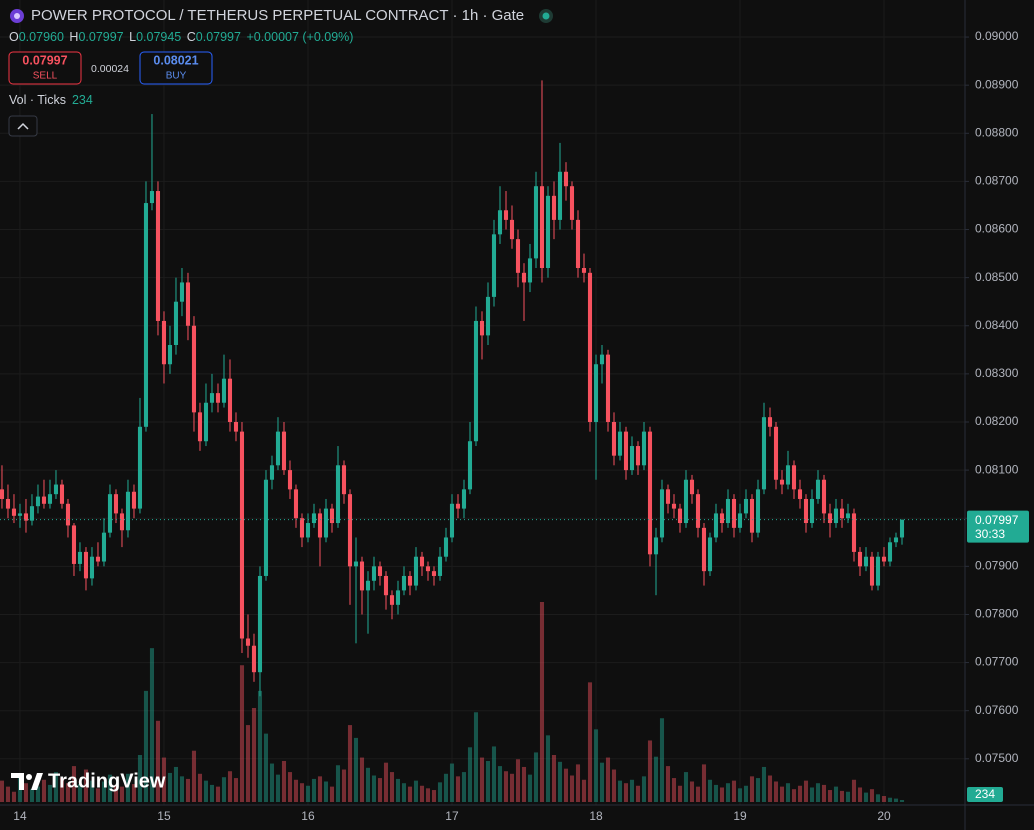  I want to click on ohlc-value: 0.07997, so click(218, 37).